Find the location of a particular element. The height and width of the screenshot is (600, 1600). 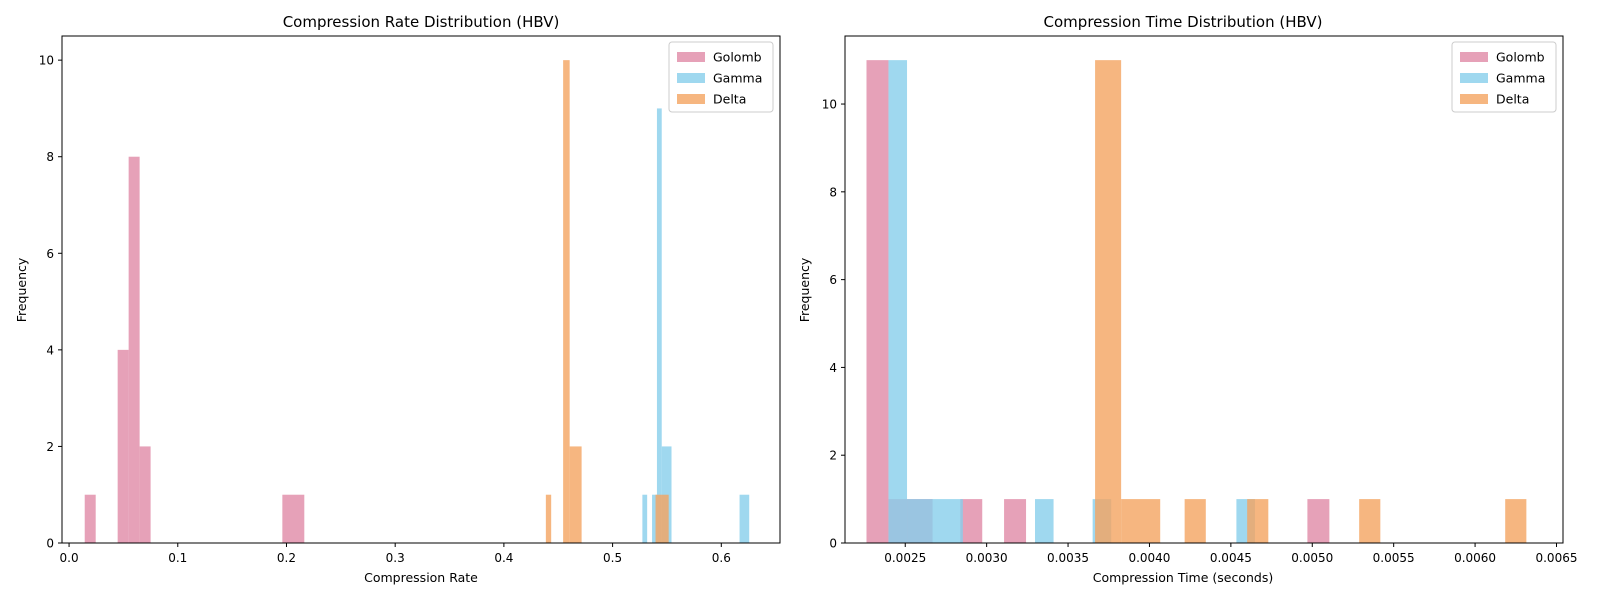

rate-x-tick-label-6: 0.6 is located at coordinates (721, 558).